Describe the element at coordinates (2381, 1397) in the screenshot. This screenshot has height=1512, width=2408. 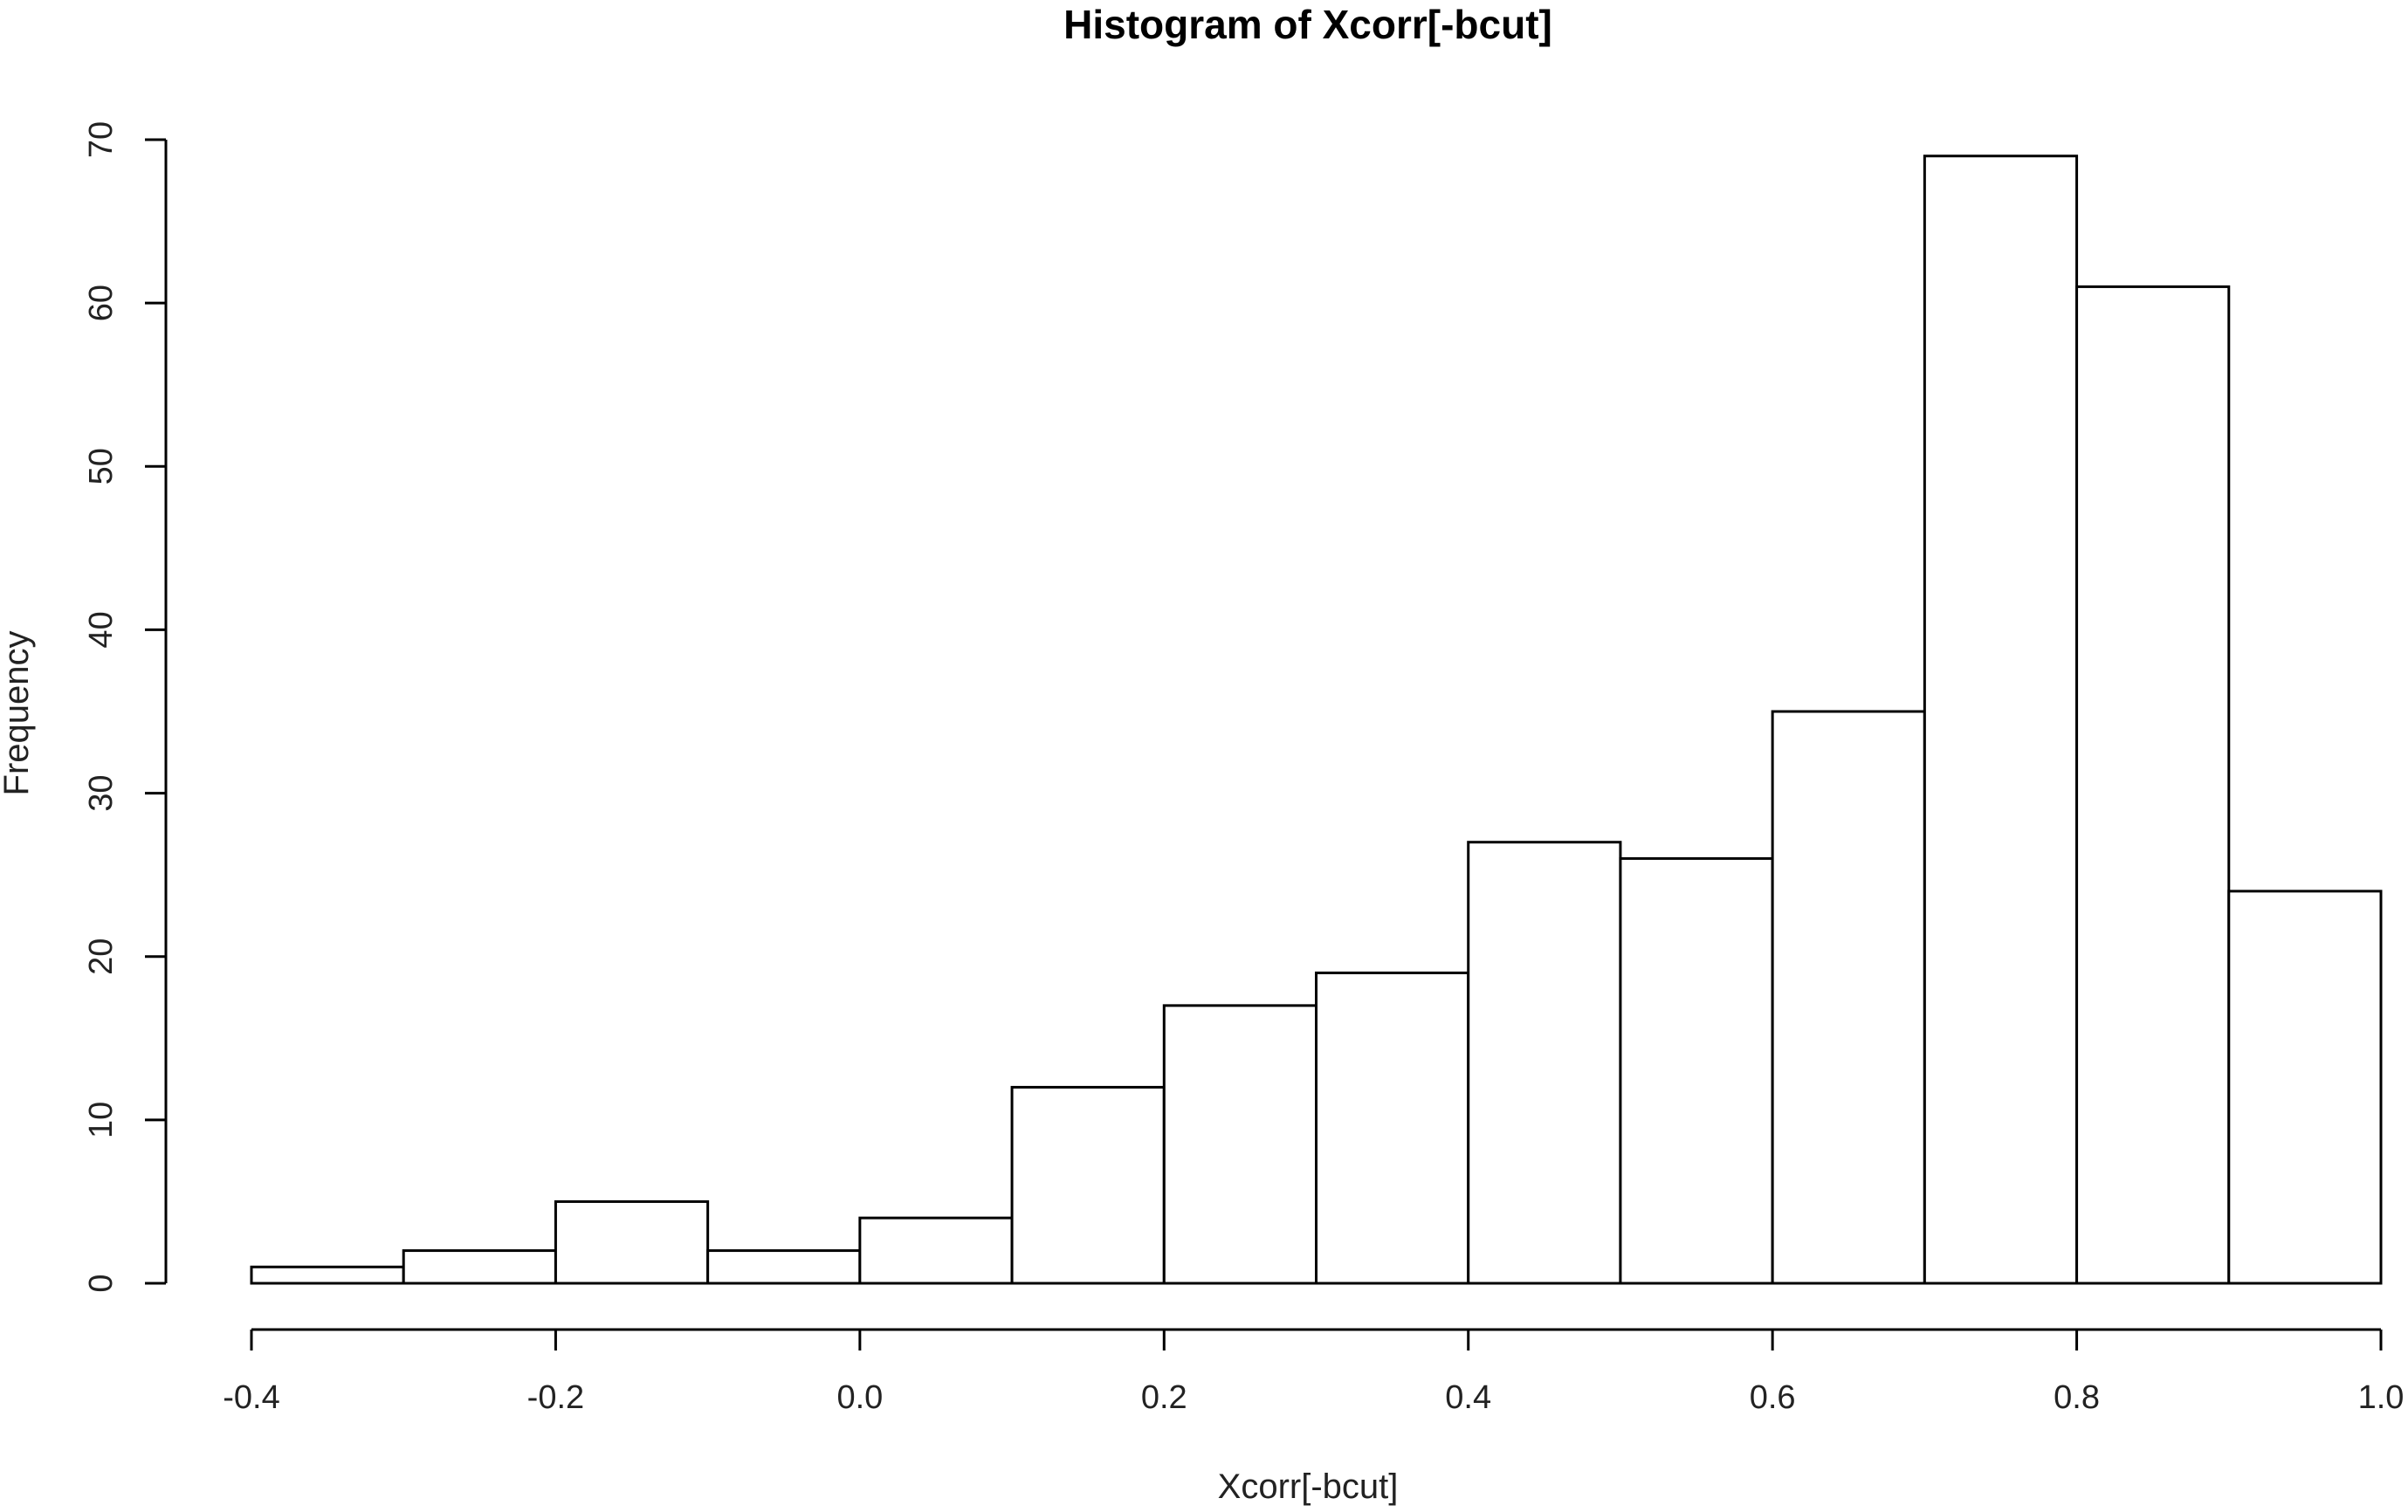
I see `x-tick-label: 1.0` at that location.